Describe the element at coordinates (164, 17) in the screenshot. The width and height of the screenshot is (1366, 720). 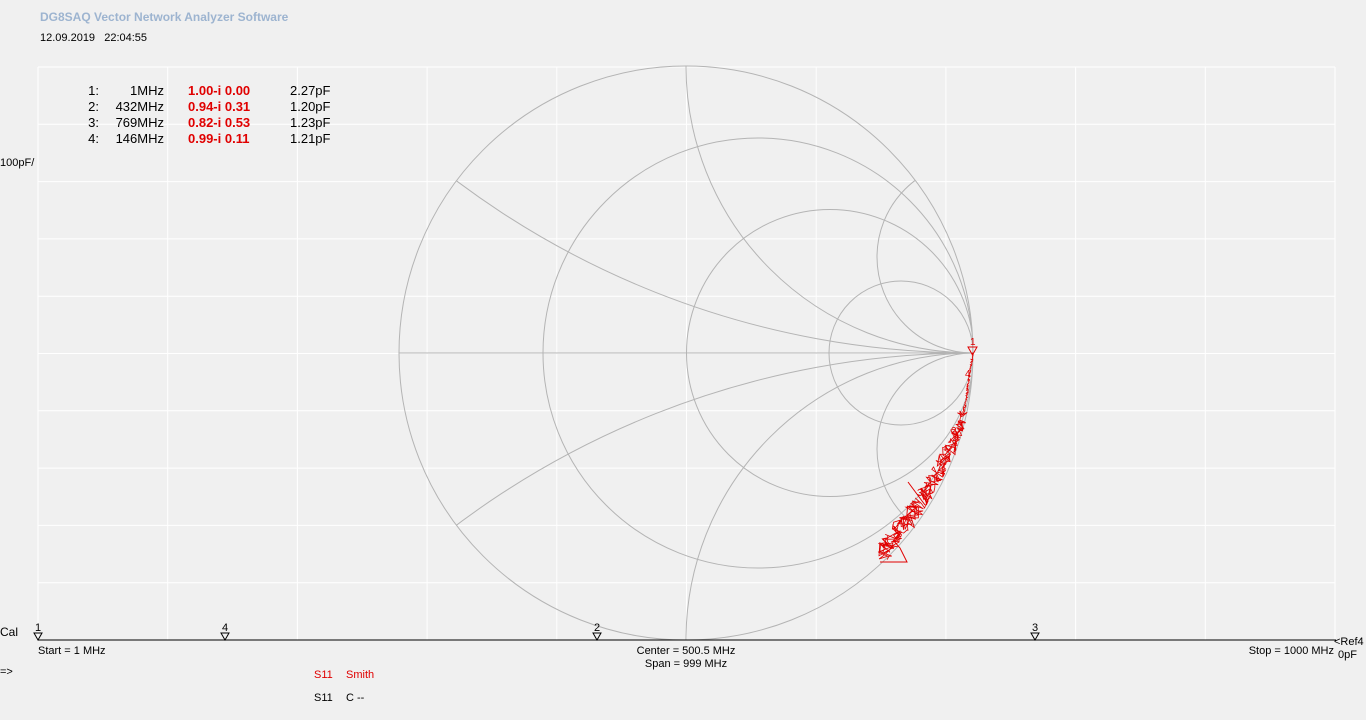
I see `app-title: DG8SAQ Vector Network Analyzer Software` at that location.